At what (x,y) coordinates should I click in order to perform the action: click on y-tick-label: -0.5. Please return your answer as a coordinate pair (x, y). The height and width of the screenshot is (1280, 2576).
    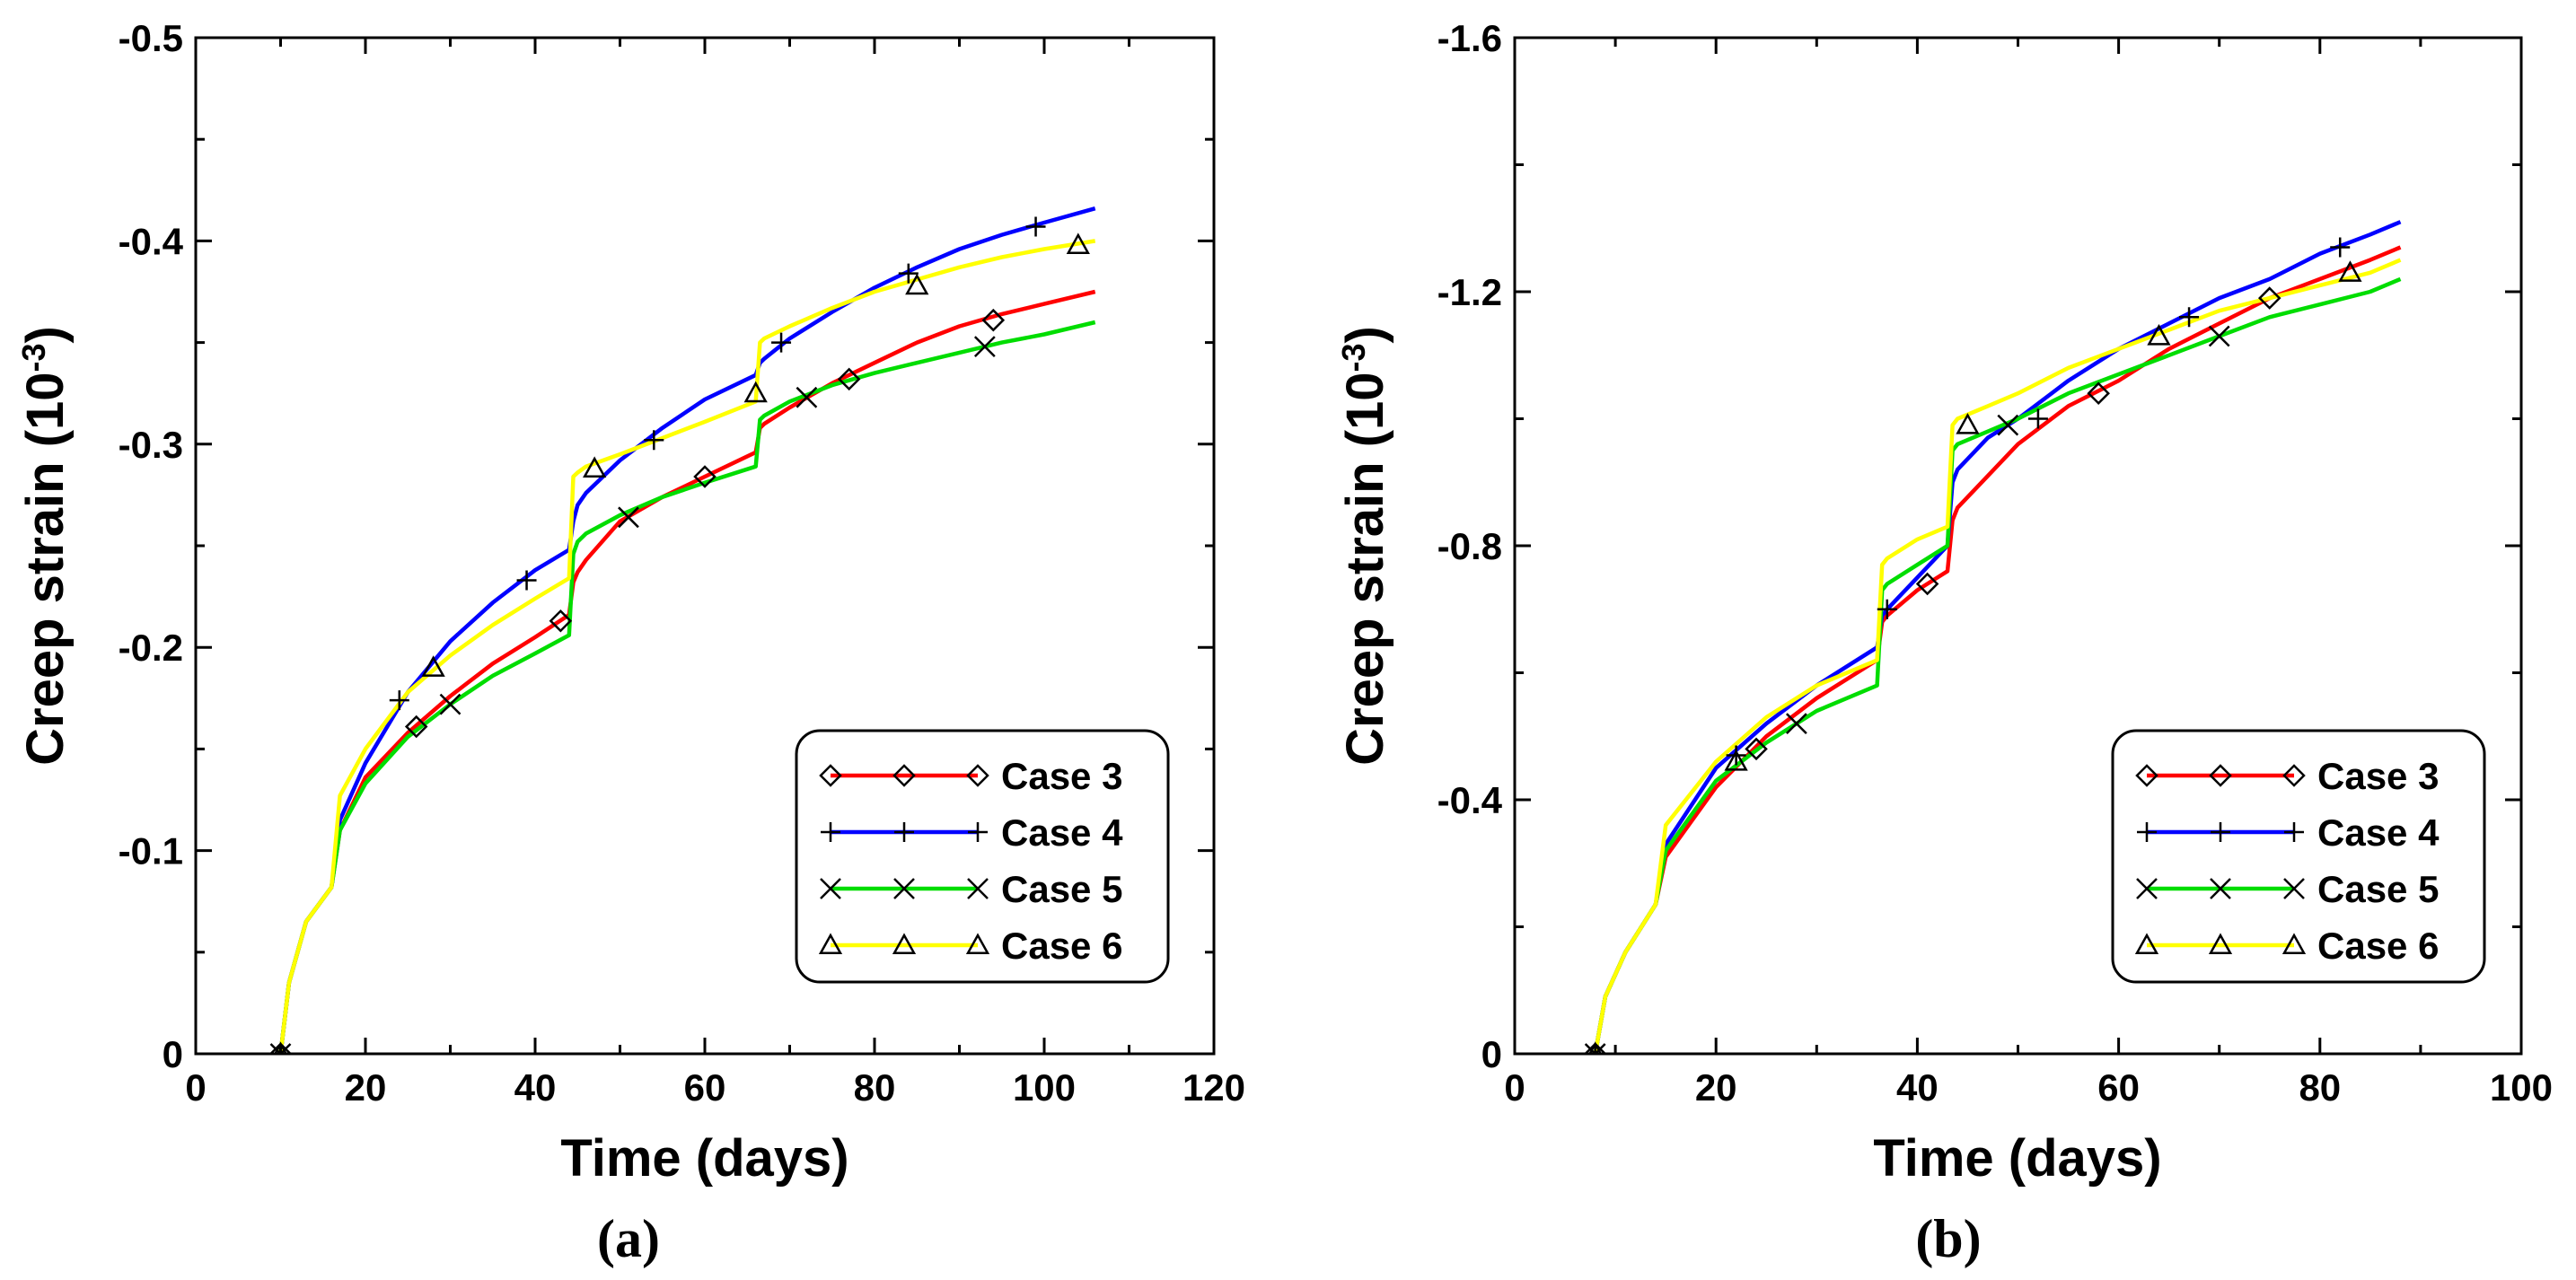
    Looking at the image, I should click on (151, 38).